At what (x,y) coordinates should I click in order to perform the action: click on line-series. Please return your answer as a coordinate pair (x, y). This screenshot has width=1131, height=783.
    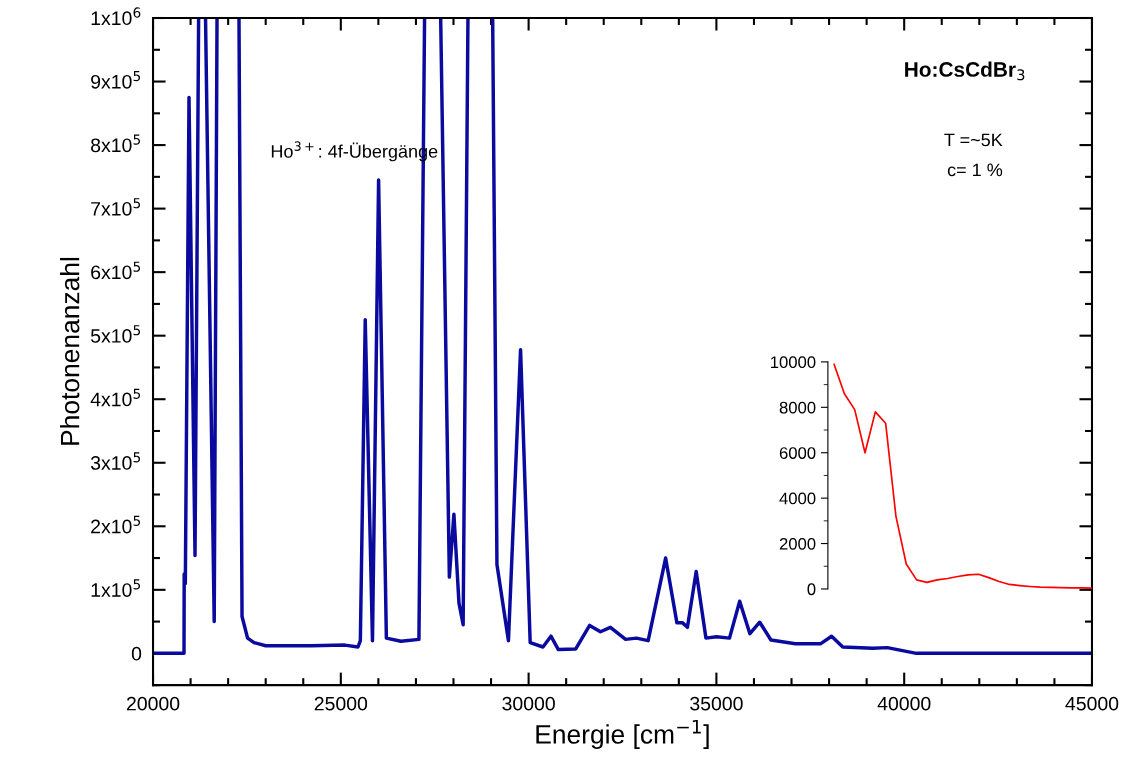
    Looking at the image, I should click on (962, 476).